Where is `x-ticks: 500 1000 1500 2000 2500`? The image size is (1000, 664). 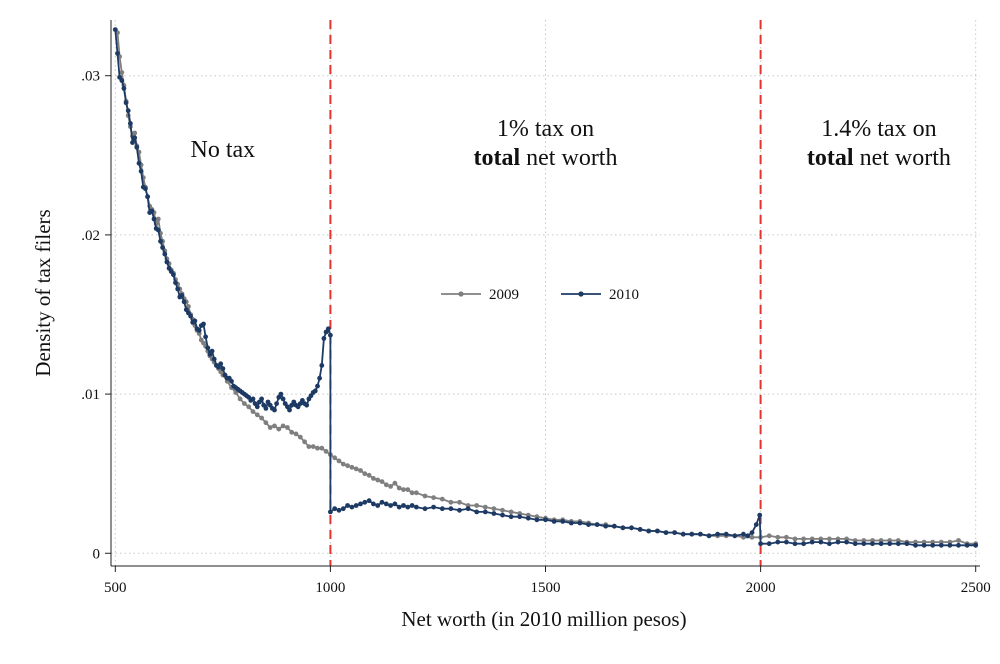 x-ticks: 500 1000 1500 2000 2500 is located at coordinates (547, 581).